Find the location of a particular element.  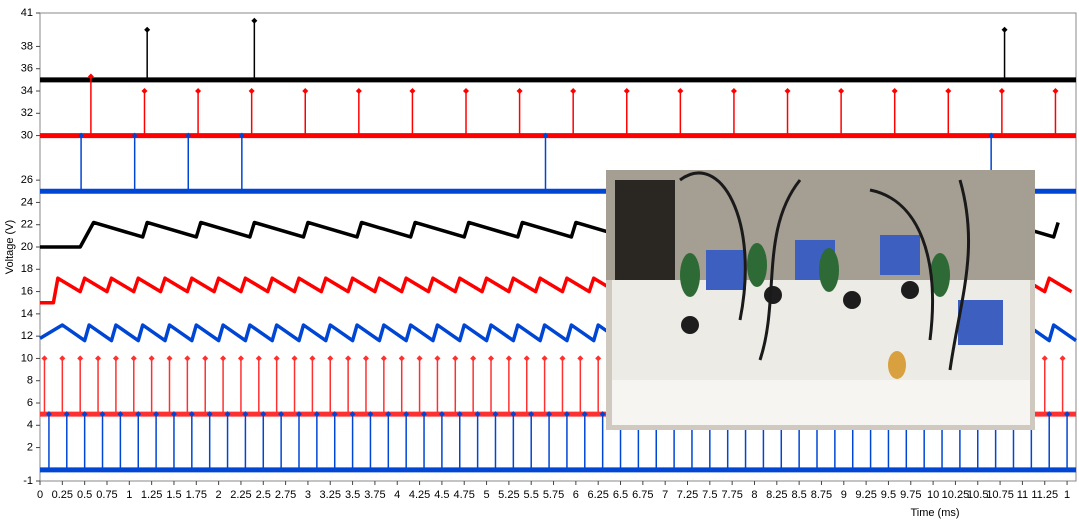

x-tick-label: 0 is located at coordinates (40, 495).